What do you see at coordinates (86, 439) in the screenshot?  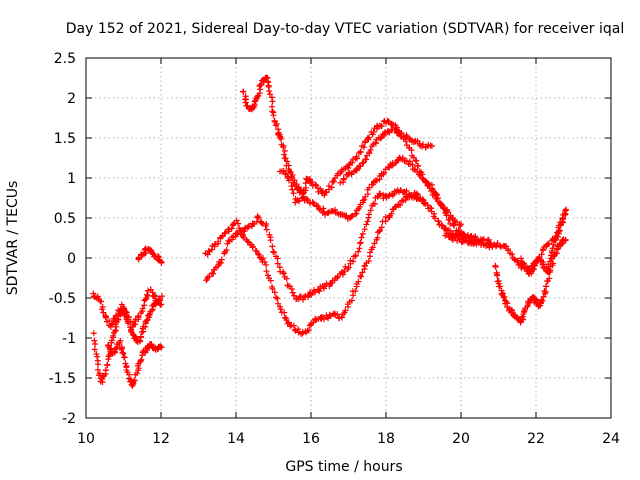 I see `x-tick-label: 10` at bounding box center [86, 439].